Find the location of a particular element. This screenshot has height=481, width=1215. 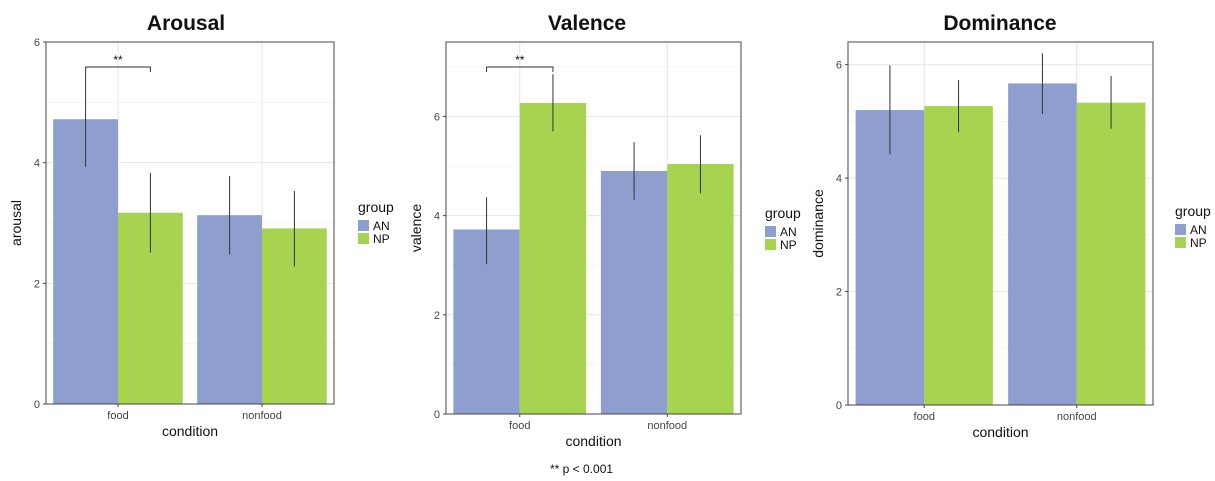

chart-title: Valence is located at coordinates (587, 23).